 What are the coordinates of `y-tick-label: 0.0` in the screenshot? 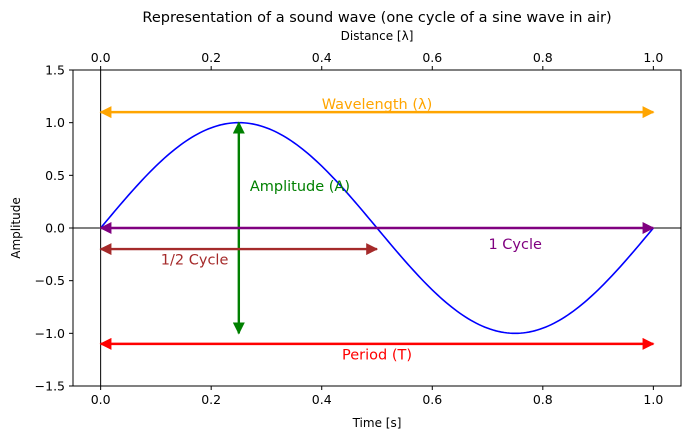 It's located at (55, 228).